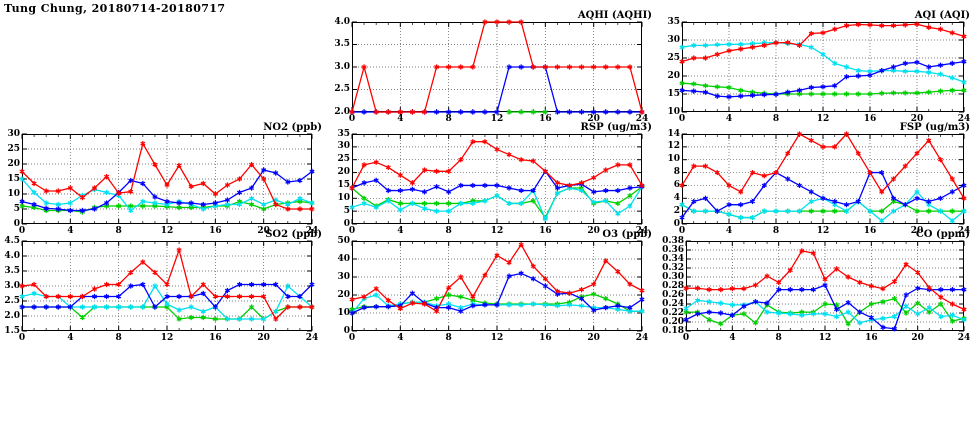 The width and height of the screenshot is (975, 447). What do you see at coordinates (616, 127) in the screenshot?
I see `panel-title-rsp: RSP (ug/m3)` at bounding box center [616, 127].